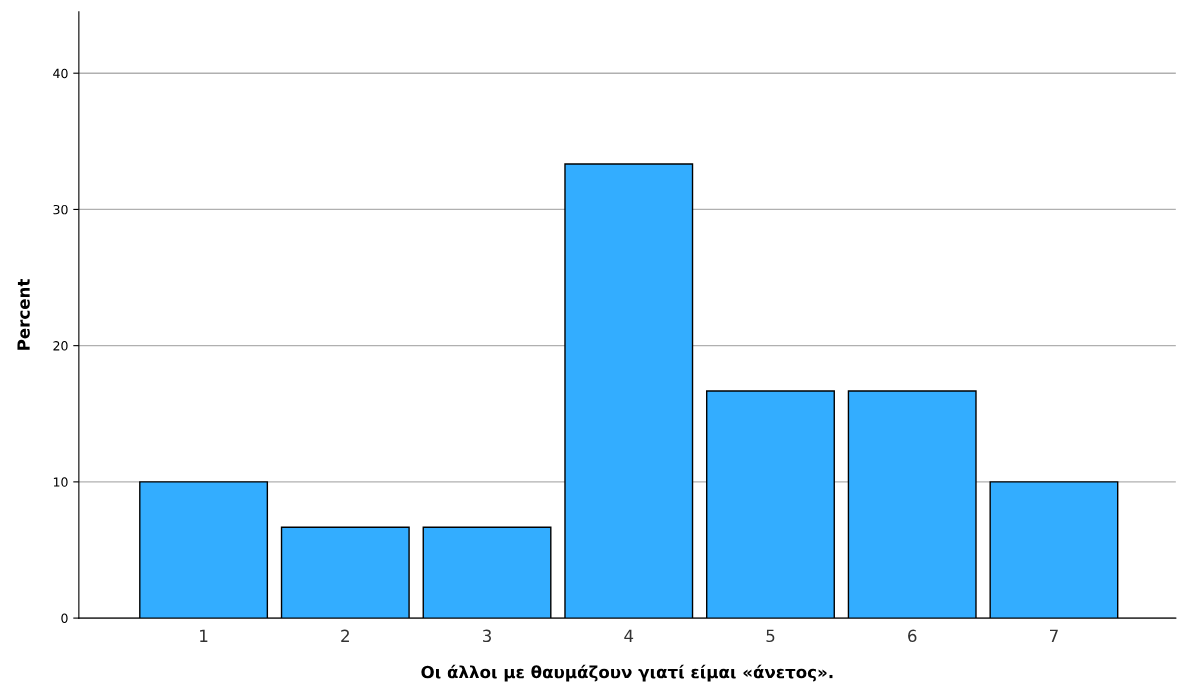  What do you see at coordinates (23, 314) in the screenshot?
I see `y-axis-title: Percent` at bounding box center [23, 314].